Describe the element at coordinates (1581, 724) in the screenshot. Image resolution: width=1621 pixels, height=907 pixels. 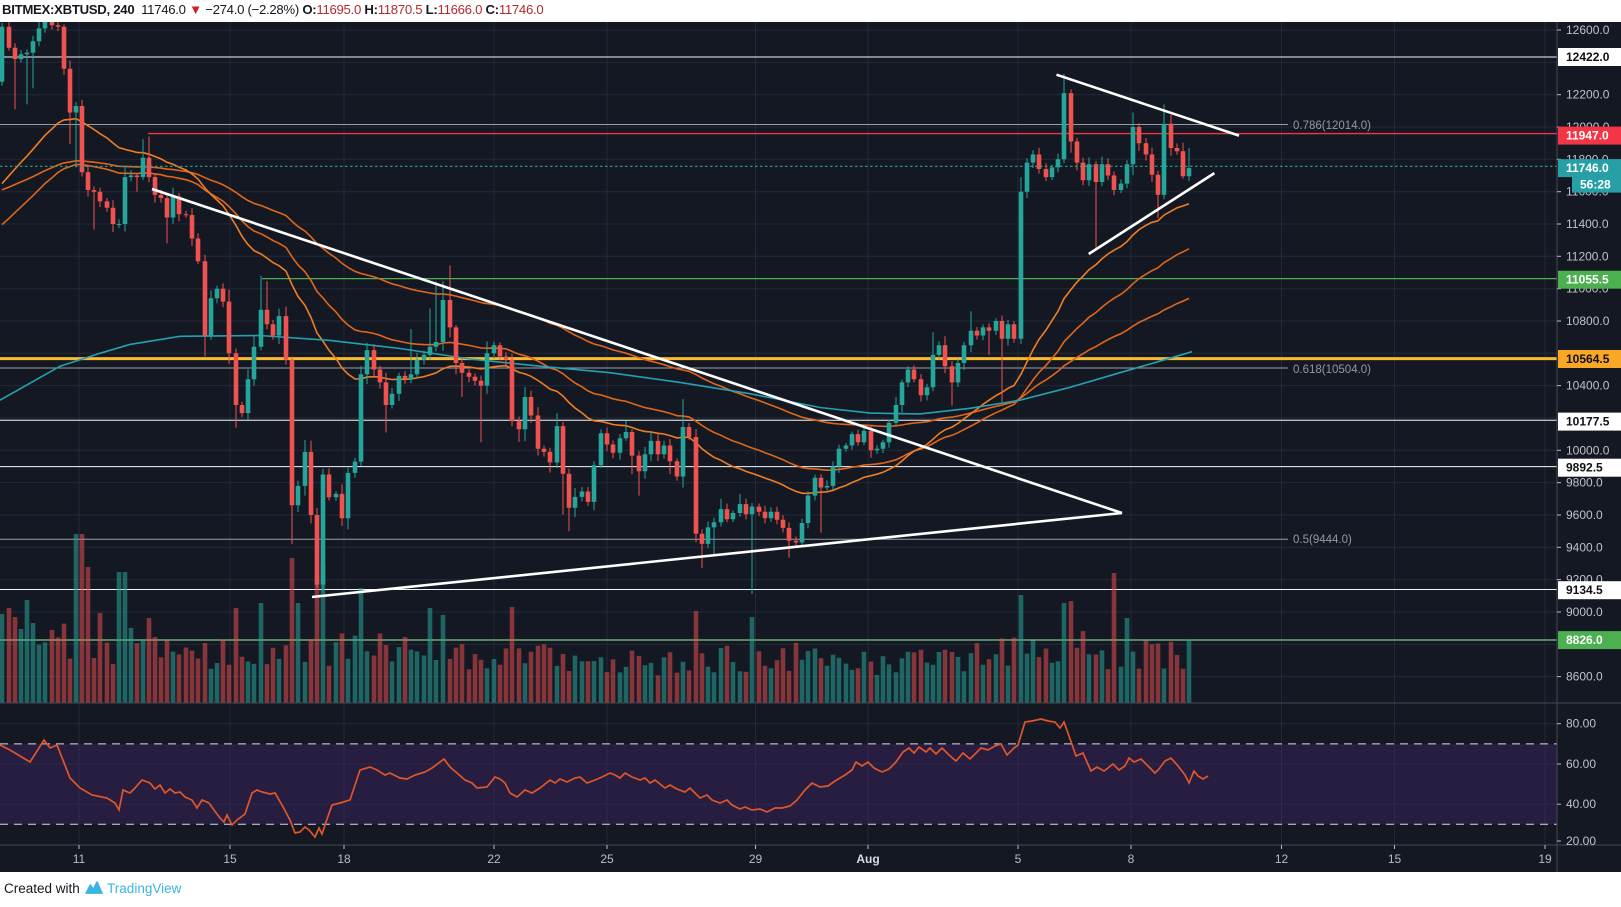
I see `svg-text: 80.00` at that location.